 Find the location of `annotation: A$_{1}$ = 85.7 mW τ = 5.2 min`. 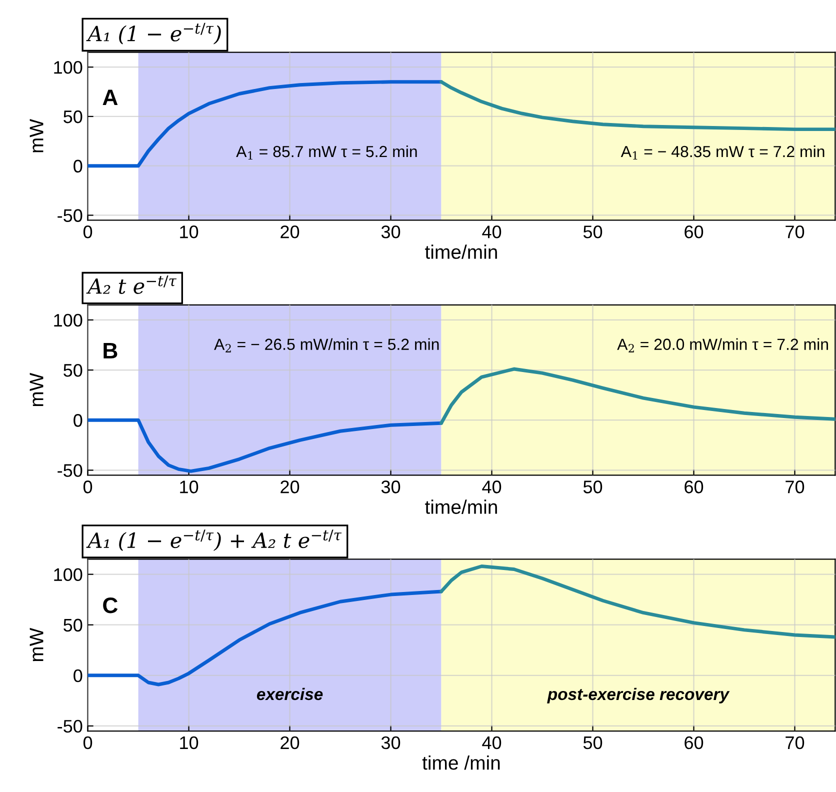

annotation: A$_{1}$ = 85.7 mW τ = 5.2 min is located at coordinates (326, 152).